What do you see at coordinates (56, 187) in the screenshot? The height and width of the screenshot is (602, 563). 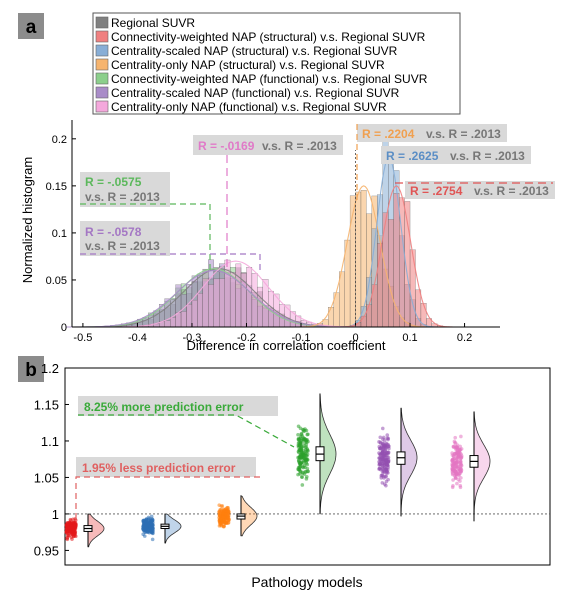 I see `y-tick-label: 0.15` at bounding box center [56, 187].